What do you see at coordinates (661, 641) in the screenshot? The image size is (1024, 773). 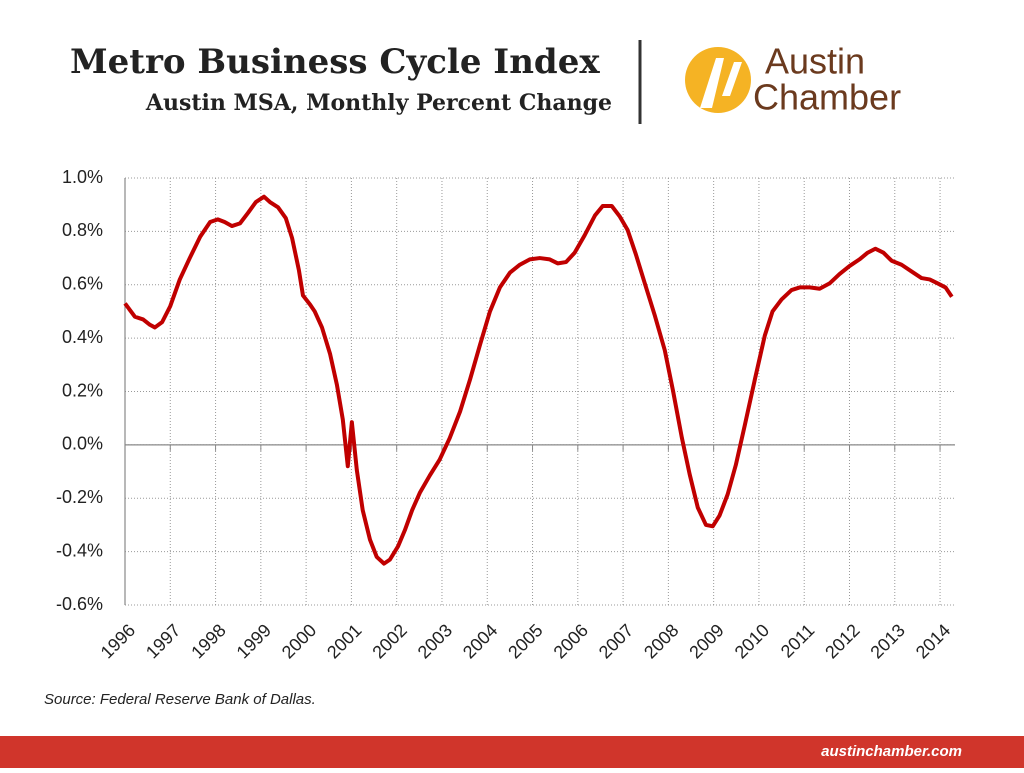 I see `x-tick-label: 2008` at bounding box center [661, 641].